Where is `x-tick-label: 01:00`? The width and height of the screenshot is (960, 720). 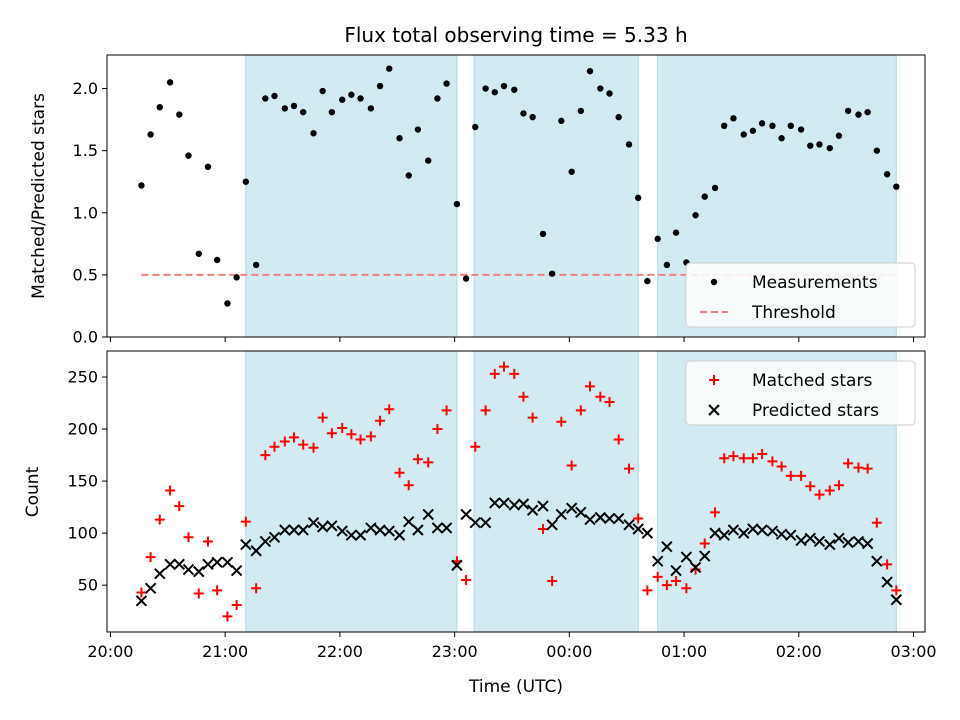
x-tick-label: 01:00 is located at coordinates (684, 651).